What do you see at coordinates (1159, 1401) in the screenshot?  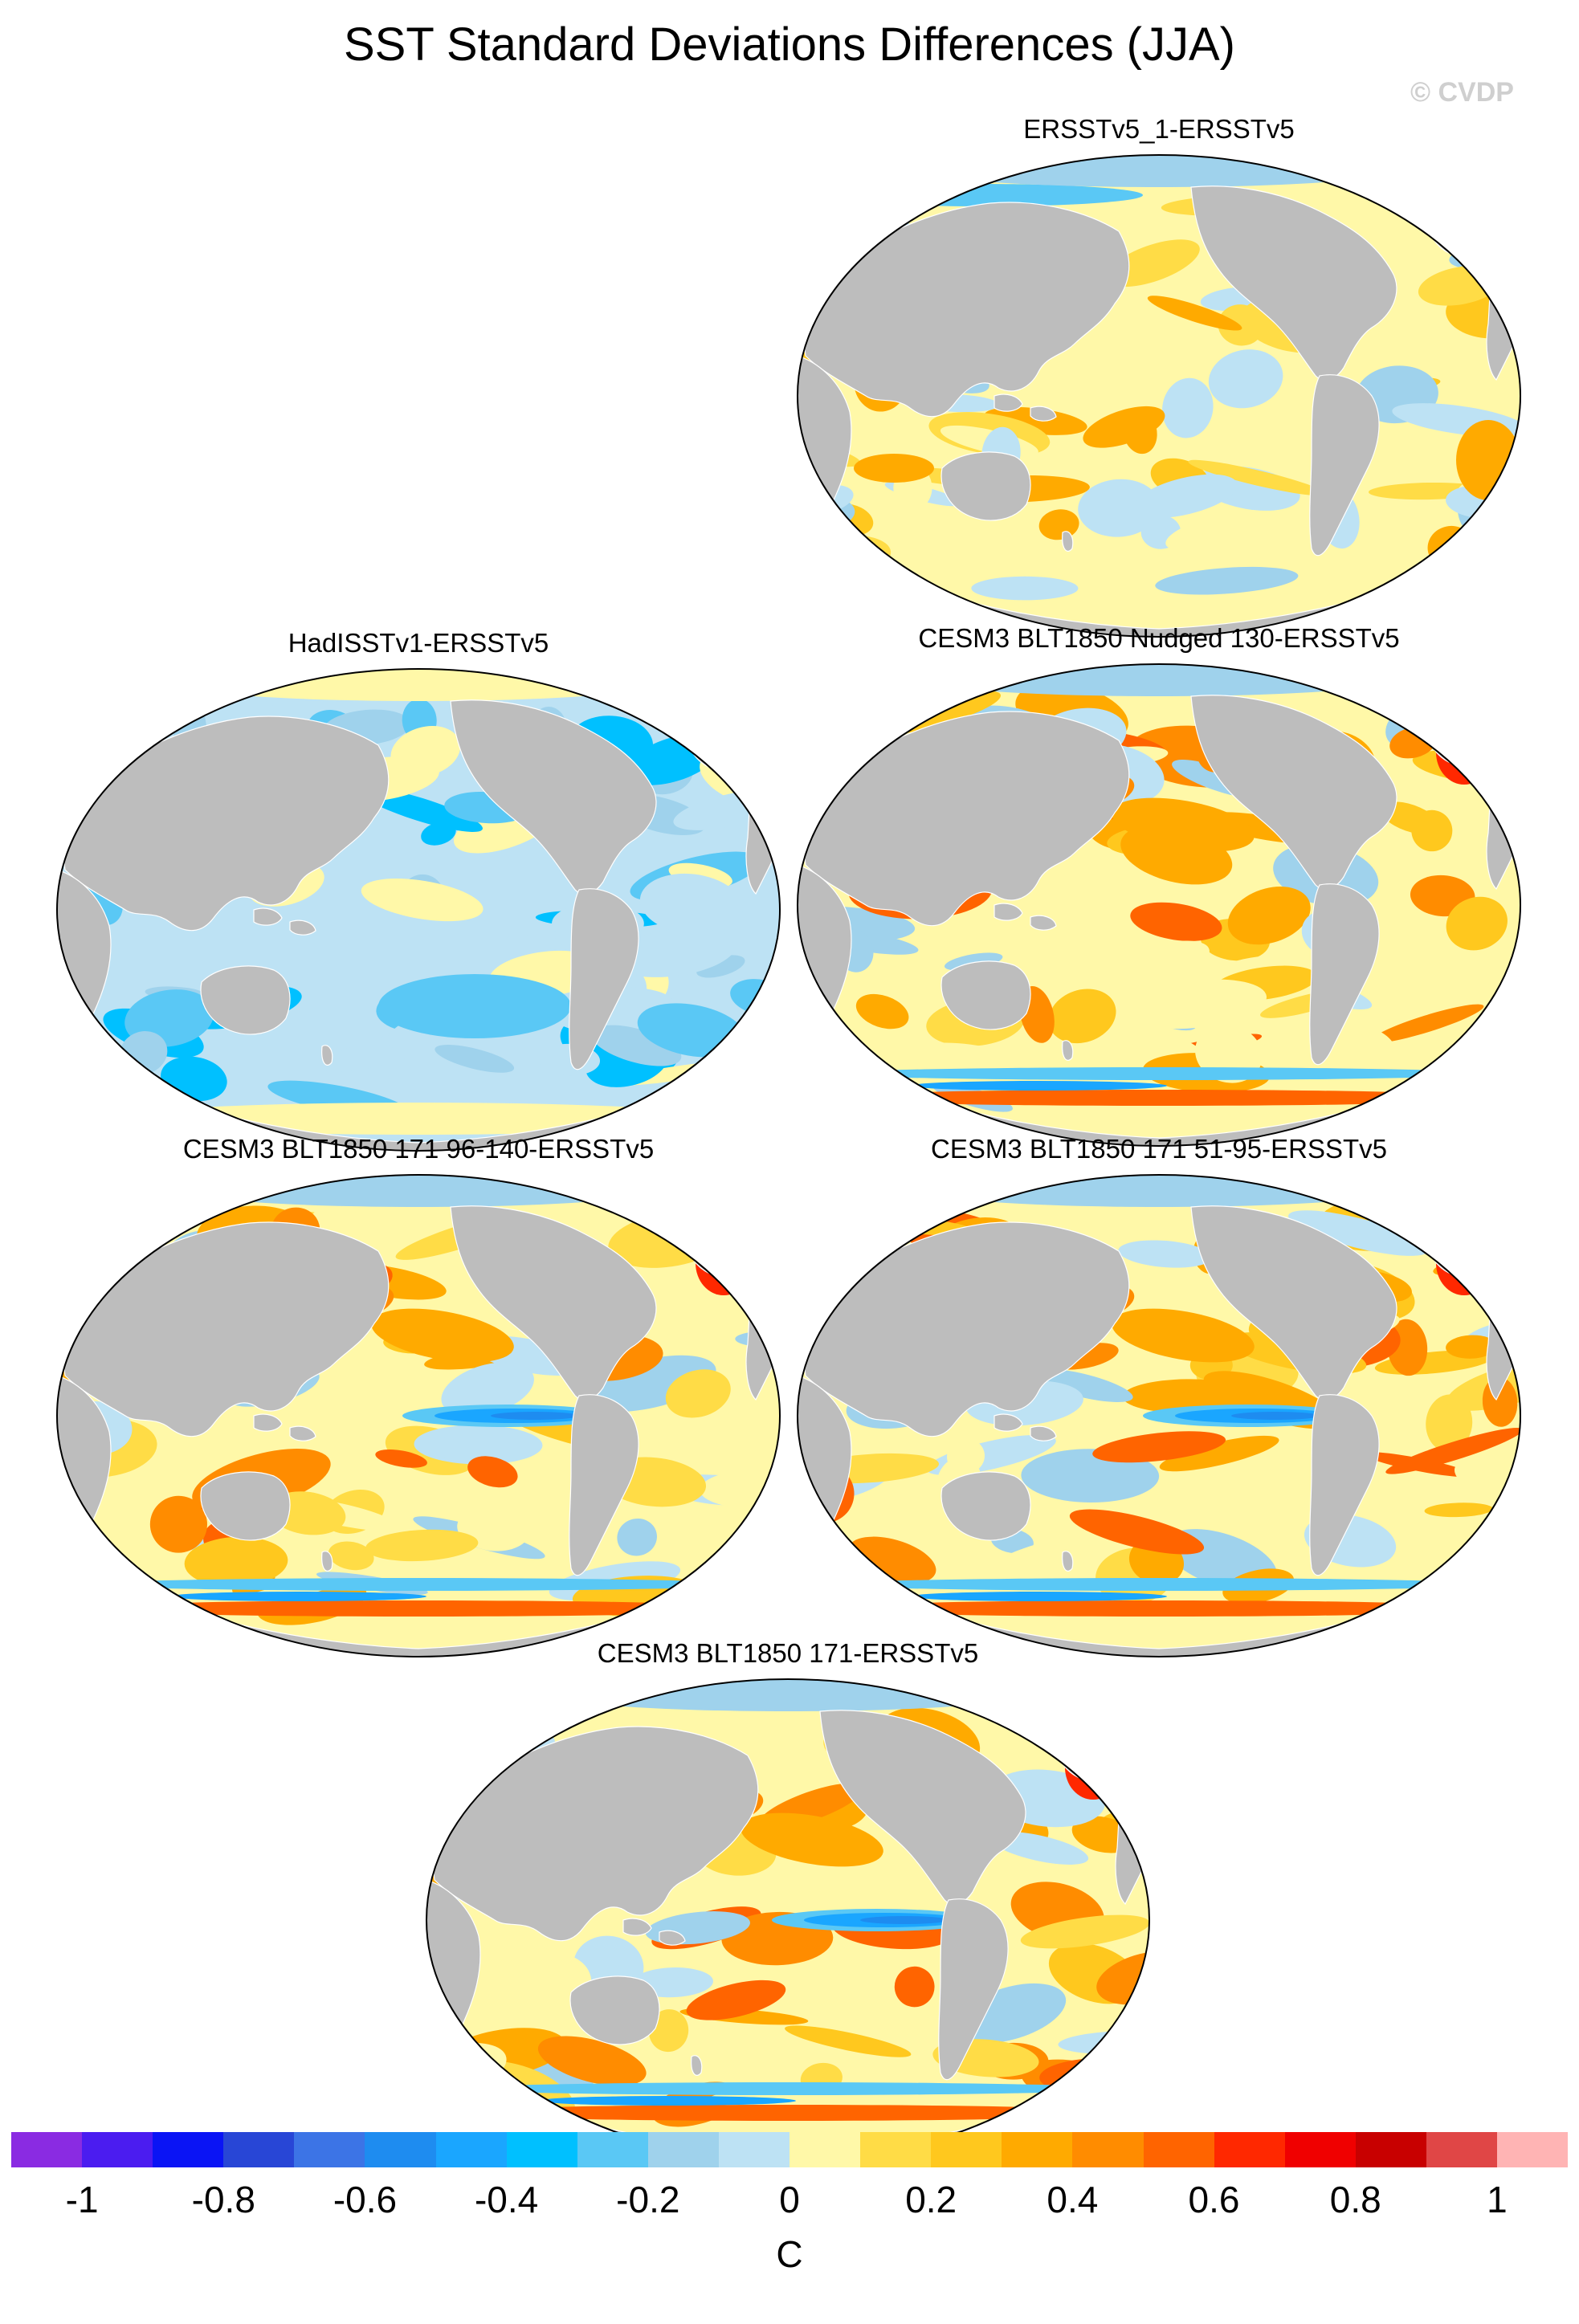 I see `map-panel-171-51-95: CESM3 BLT1850 171 51-95-ERSSTv5` at bounding box center [1159, 1401].